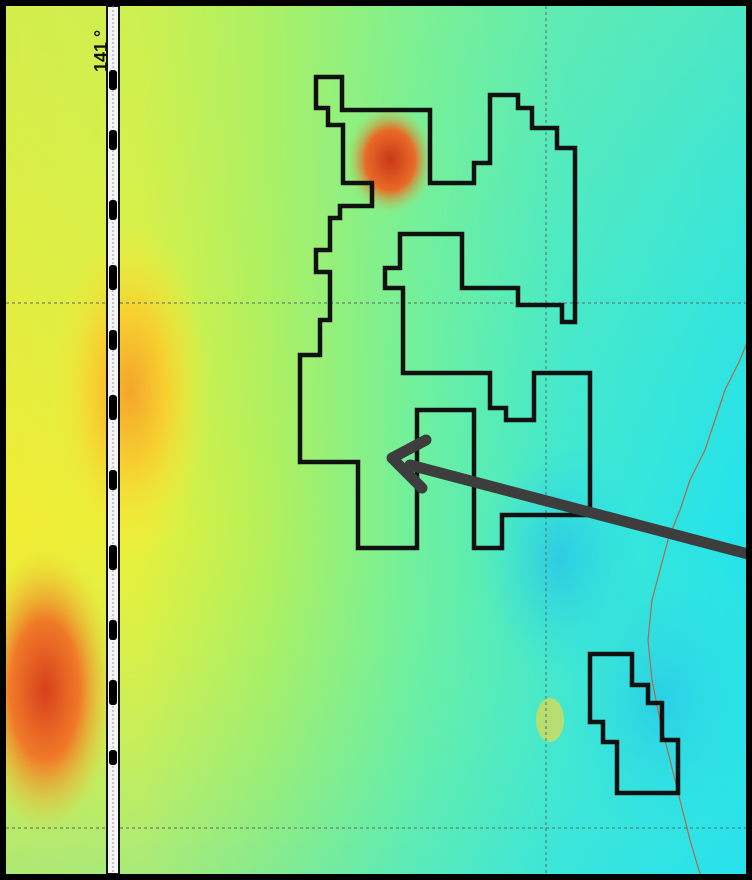 Image resolution: width=752 pixels, height=880 pixels. I want to click on graticule-label: 141 °, so click(101, 51).